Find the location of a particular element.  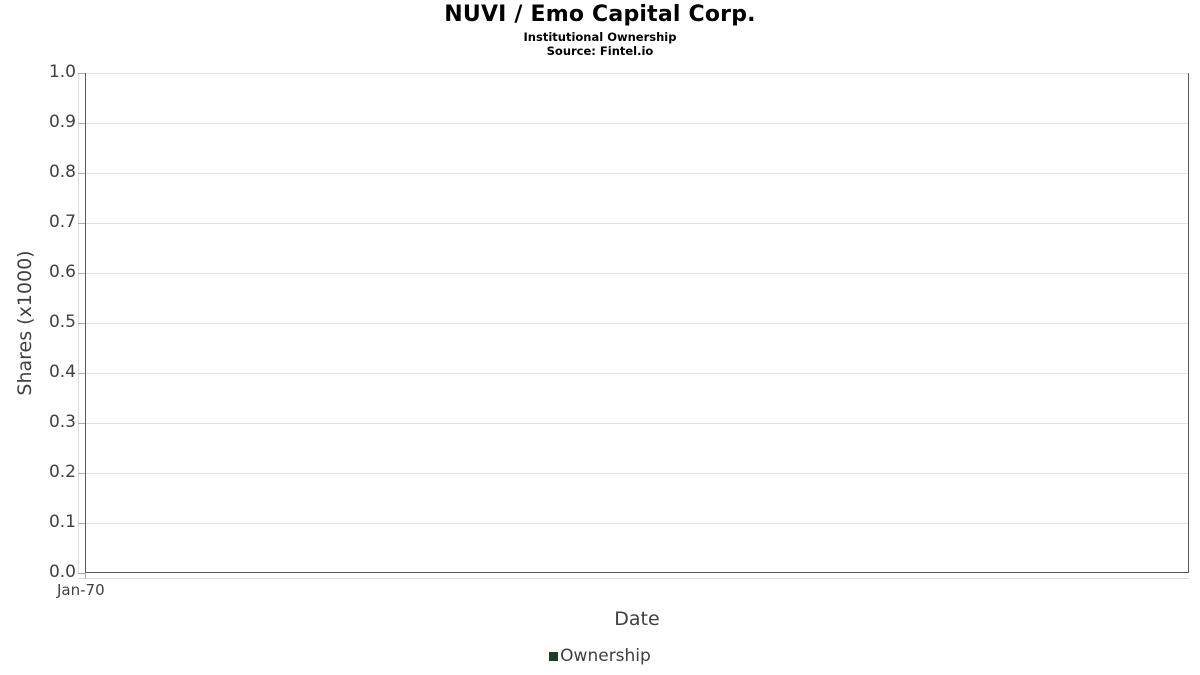

y-axis-title: Shares (x1000) is located at coordinates (25, 323).